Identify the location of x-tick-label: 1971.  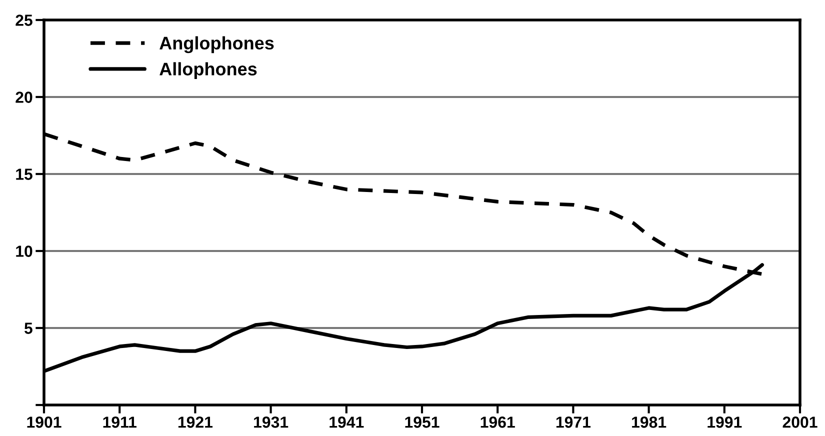
(573, 422).